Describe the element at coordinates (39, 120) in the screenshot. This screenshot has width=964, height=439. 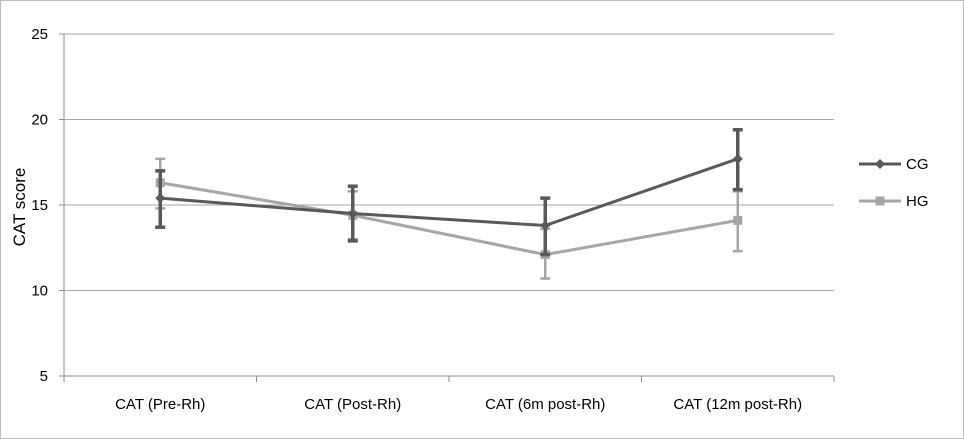
I see `y-tick-label: 20` at that location.